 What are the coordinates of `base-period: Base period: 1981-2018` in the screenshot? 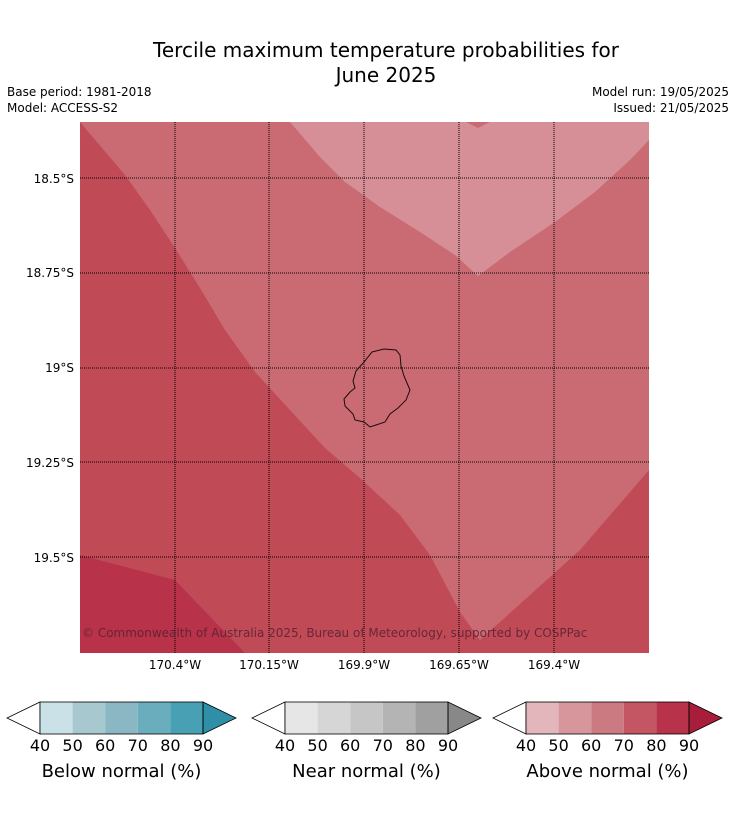 It's located at (79, 92).